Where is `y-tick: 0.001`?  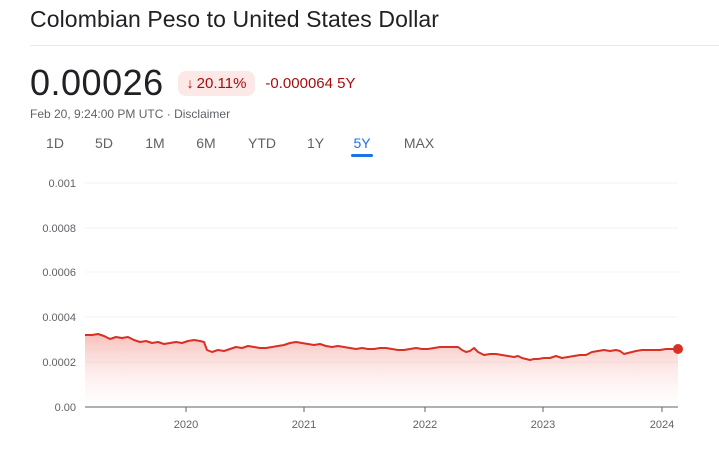 y-tick: 0.001 is located at coordinates (62, 184).